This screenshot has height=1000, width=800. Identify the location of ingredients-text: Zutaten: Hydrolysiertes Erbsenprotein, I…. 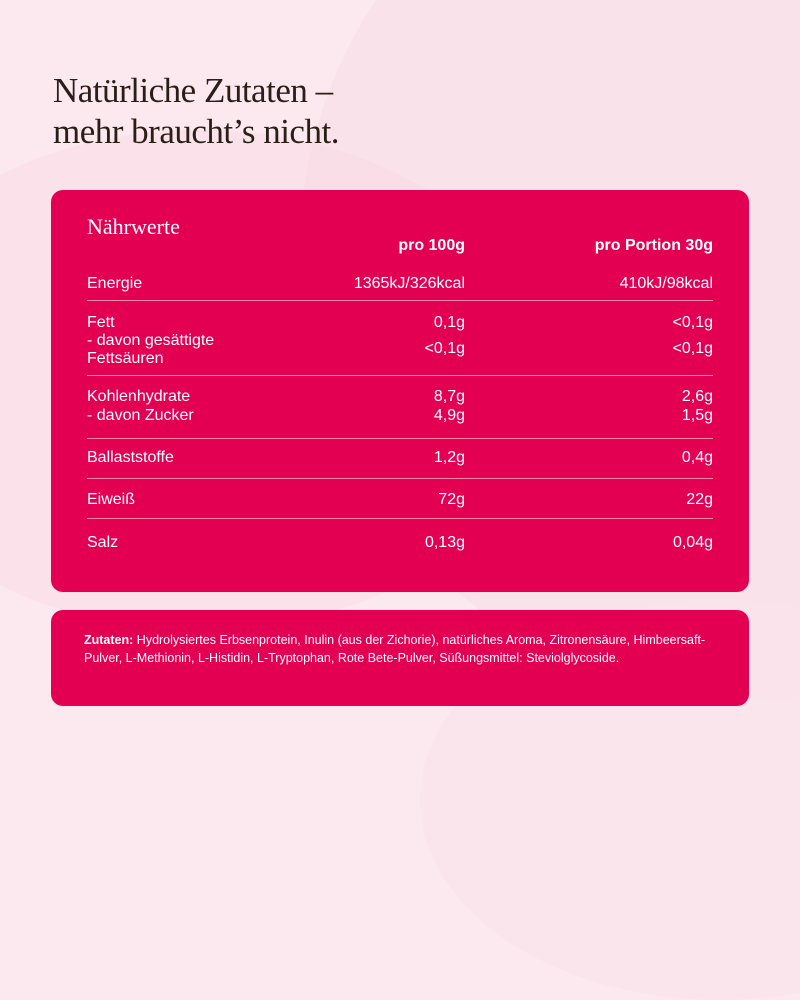
(401, 649).